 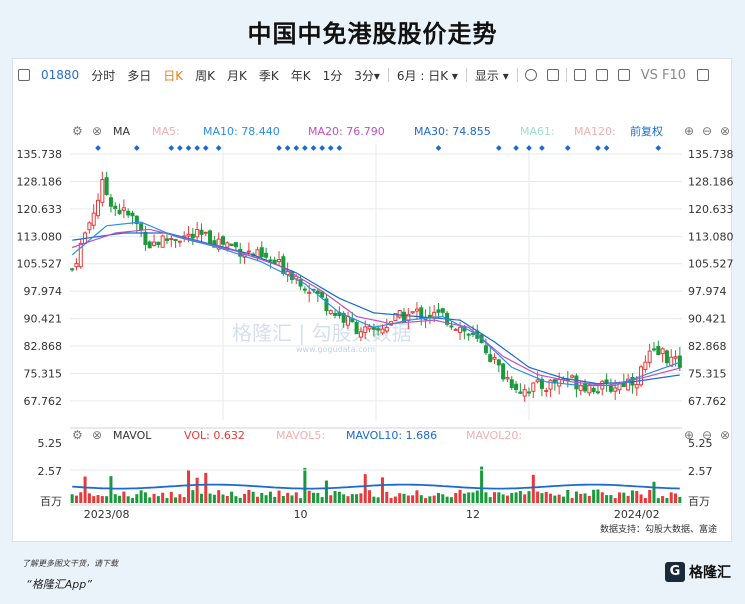 What do you see at coordinates (663, 75) in the screenshot?
I see `vs-f10-button: VS F10` at bounding box center [663, 75].